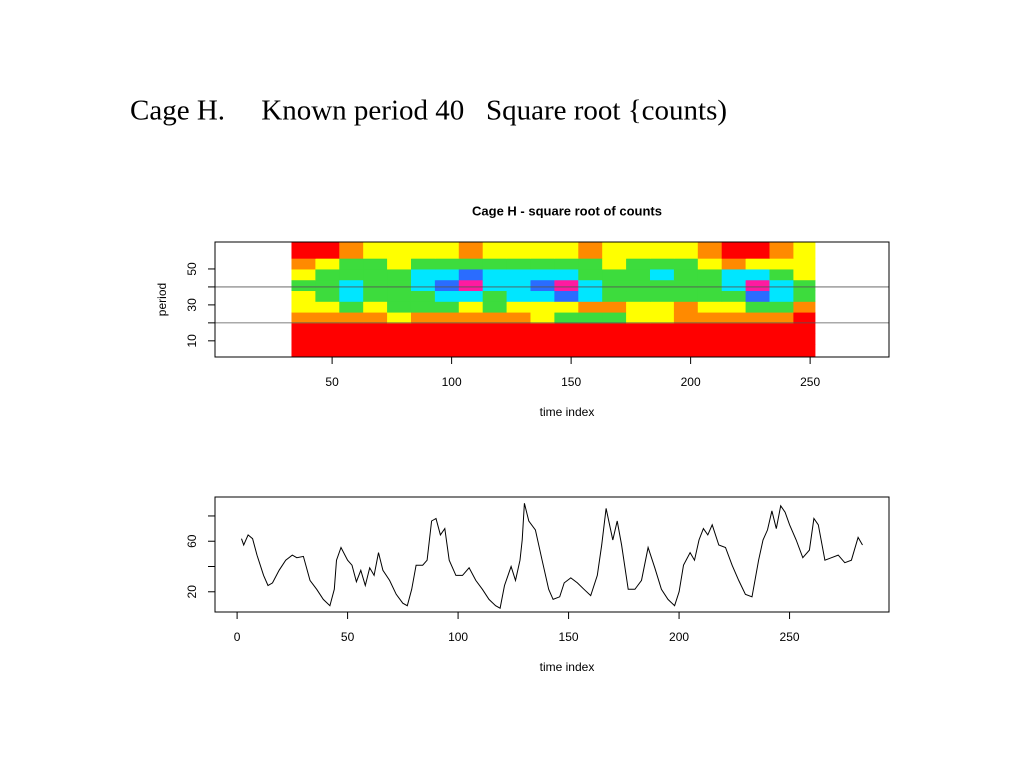 The height and width of the screenshot is (768, 1024). Describe the element at coordinates (571, 382) in the screenshot. I see `x-tick-label: 150` at that location.